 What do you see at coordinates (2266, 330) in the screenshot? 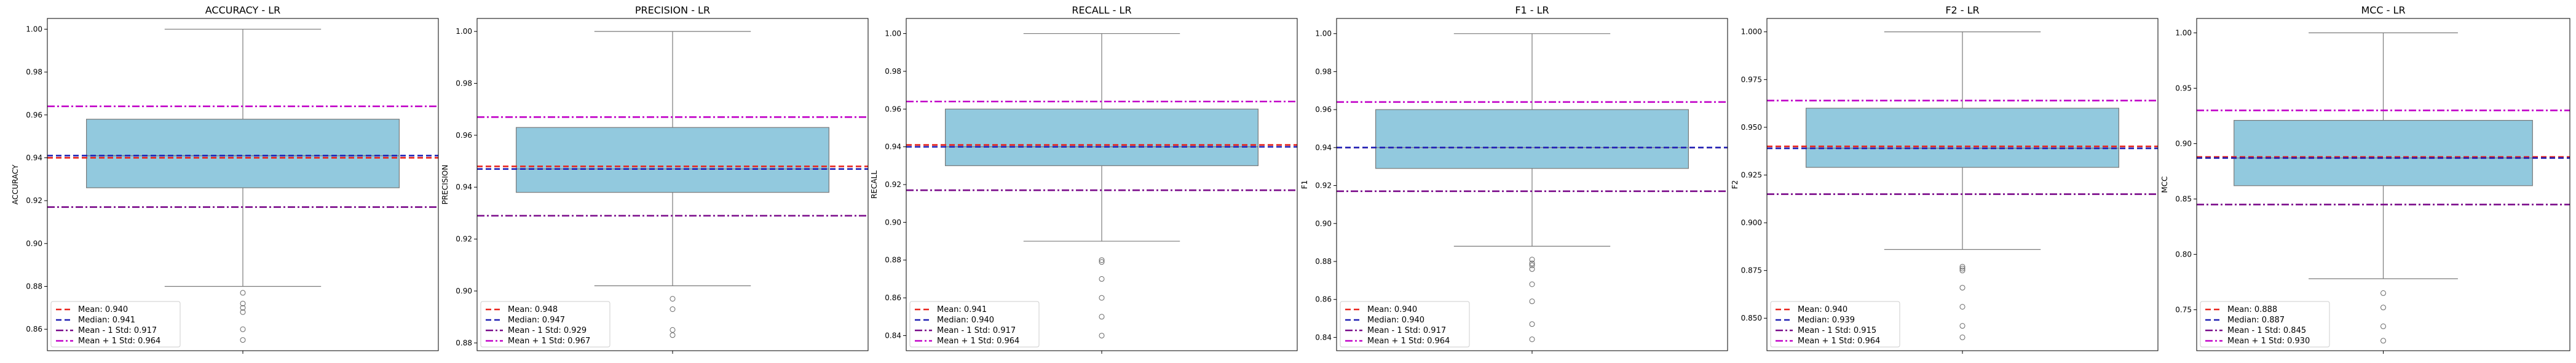
I see `legend-mean-minus-std-label: Mean - 1 Std: 0.845` at bounding box center [2266, 330].